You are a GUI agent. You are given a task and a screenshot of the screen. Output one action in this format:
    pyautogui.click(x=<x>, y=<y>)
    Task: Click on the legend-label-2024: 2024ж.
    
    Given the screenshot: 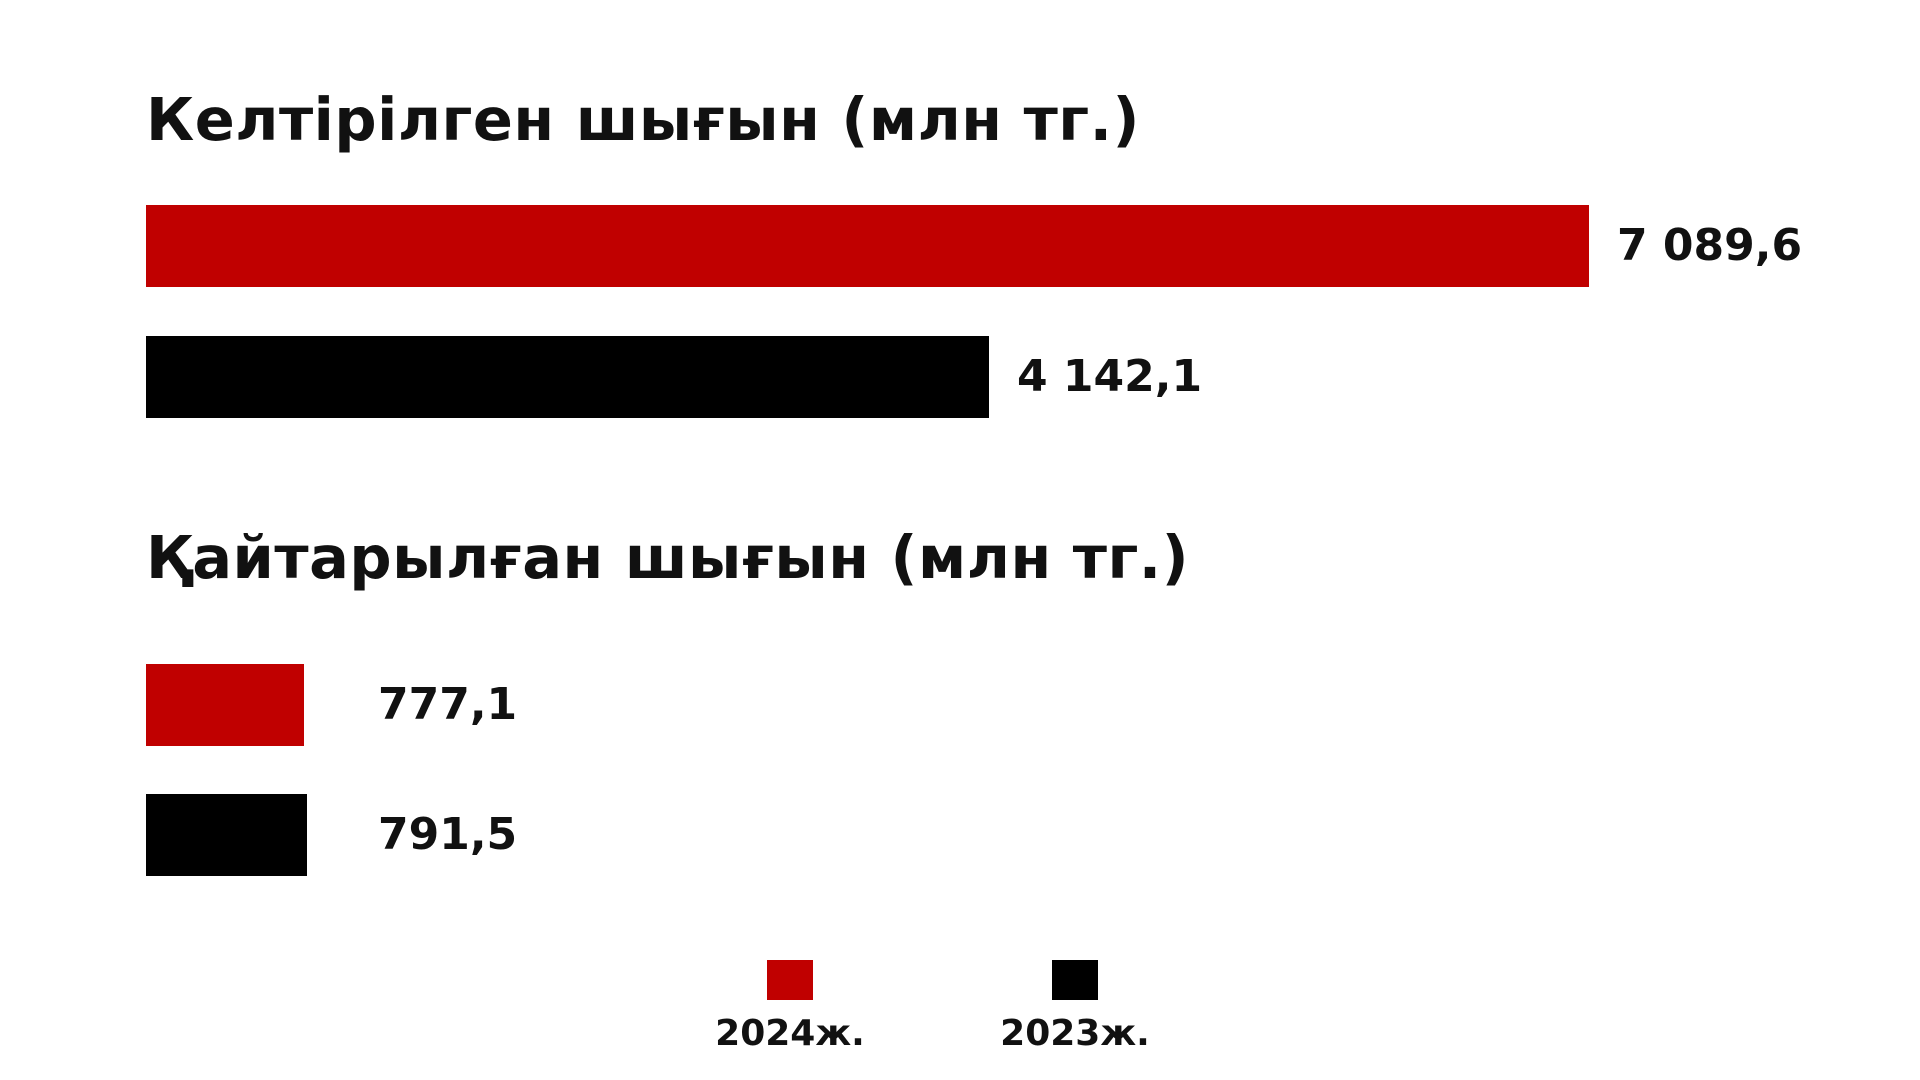 What is the action you would take?
    pyautogui.click(x=790, y=1033)
    